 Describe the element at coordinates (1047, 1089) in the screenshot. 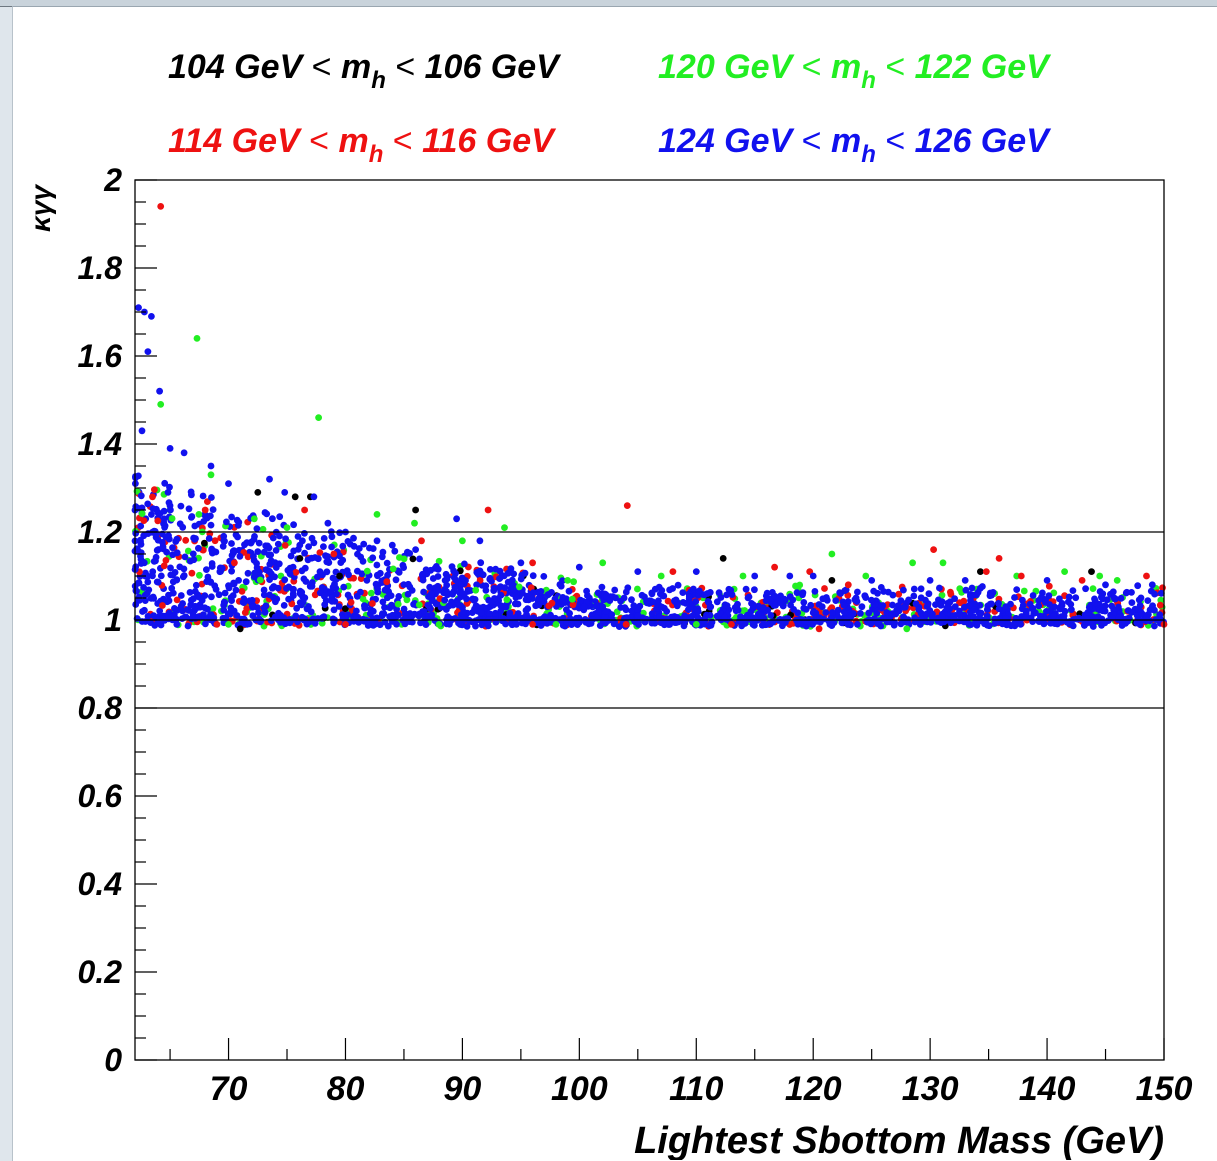

I see `x-tick-label: 140` at that location.